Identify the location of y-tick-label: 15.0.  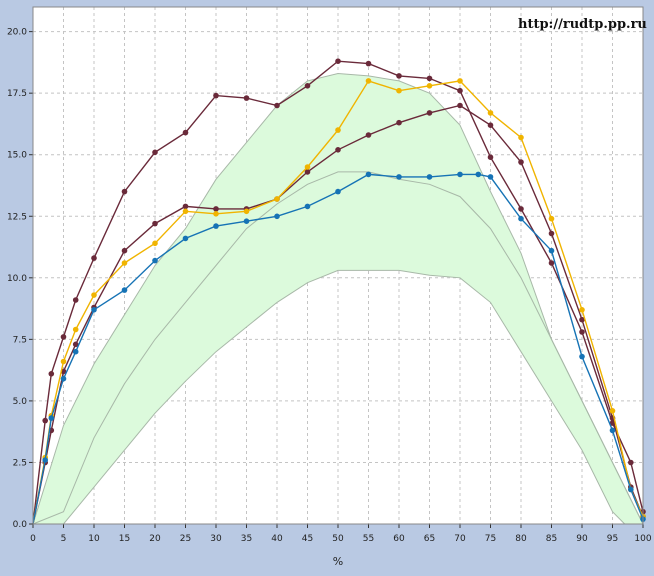
(17, 156).